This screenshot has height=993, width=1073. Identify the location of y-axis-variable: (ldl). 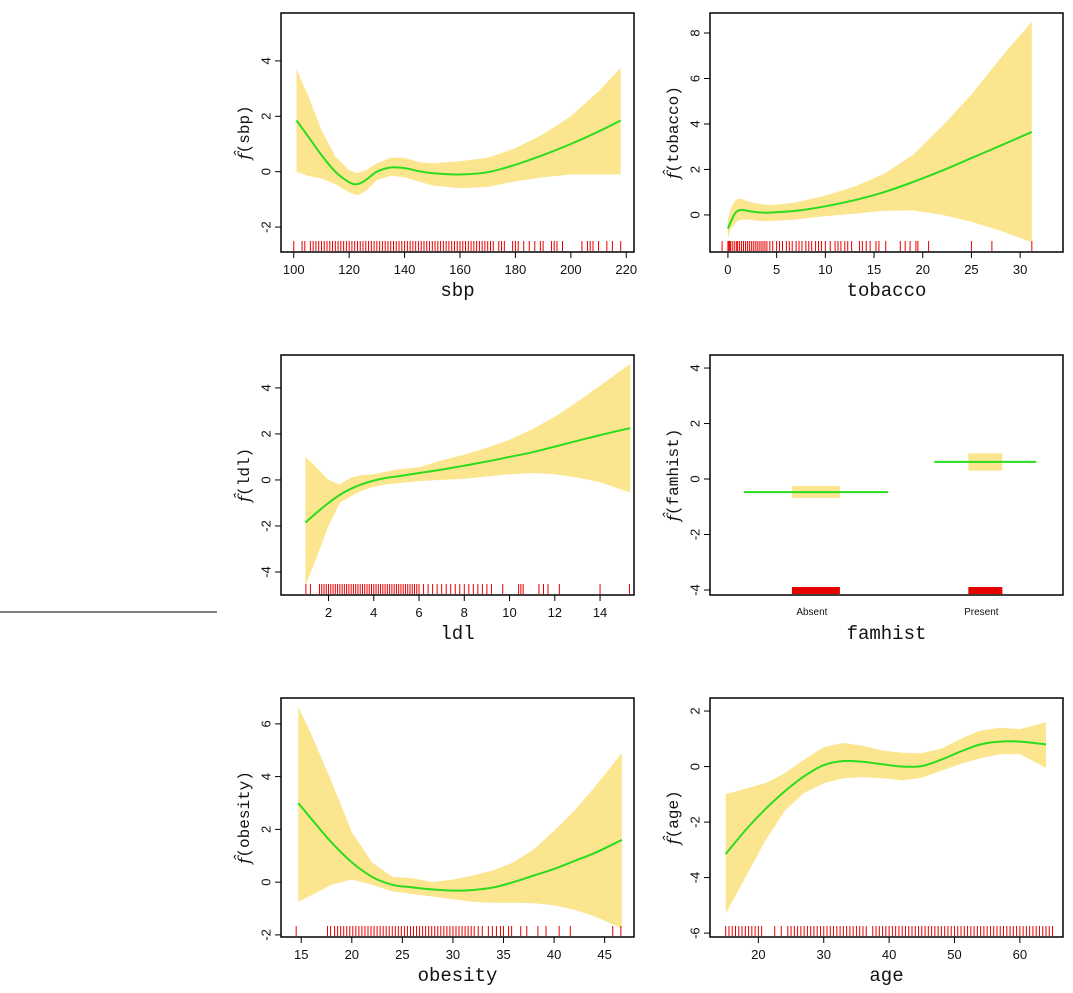
(245, 472).